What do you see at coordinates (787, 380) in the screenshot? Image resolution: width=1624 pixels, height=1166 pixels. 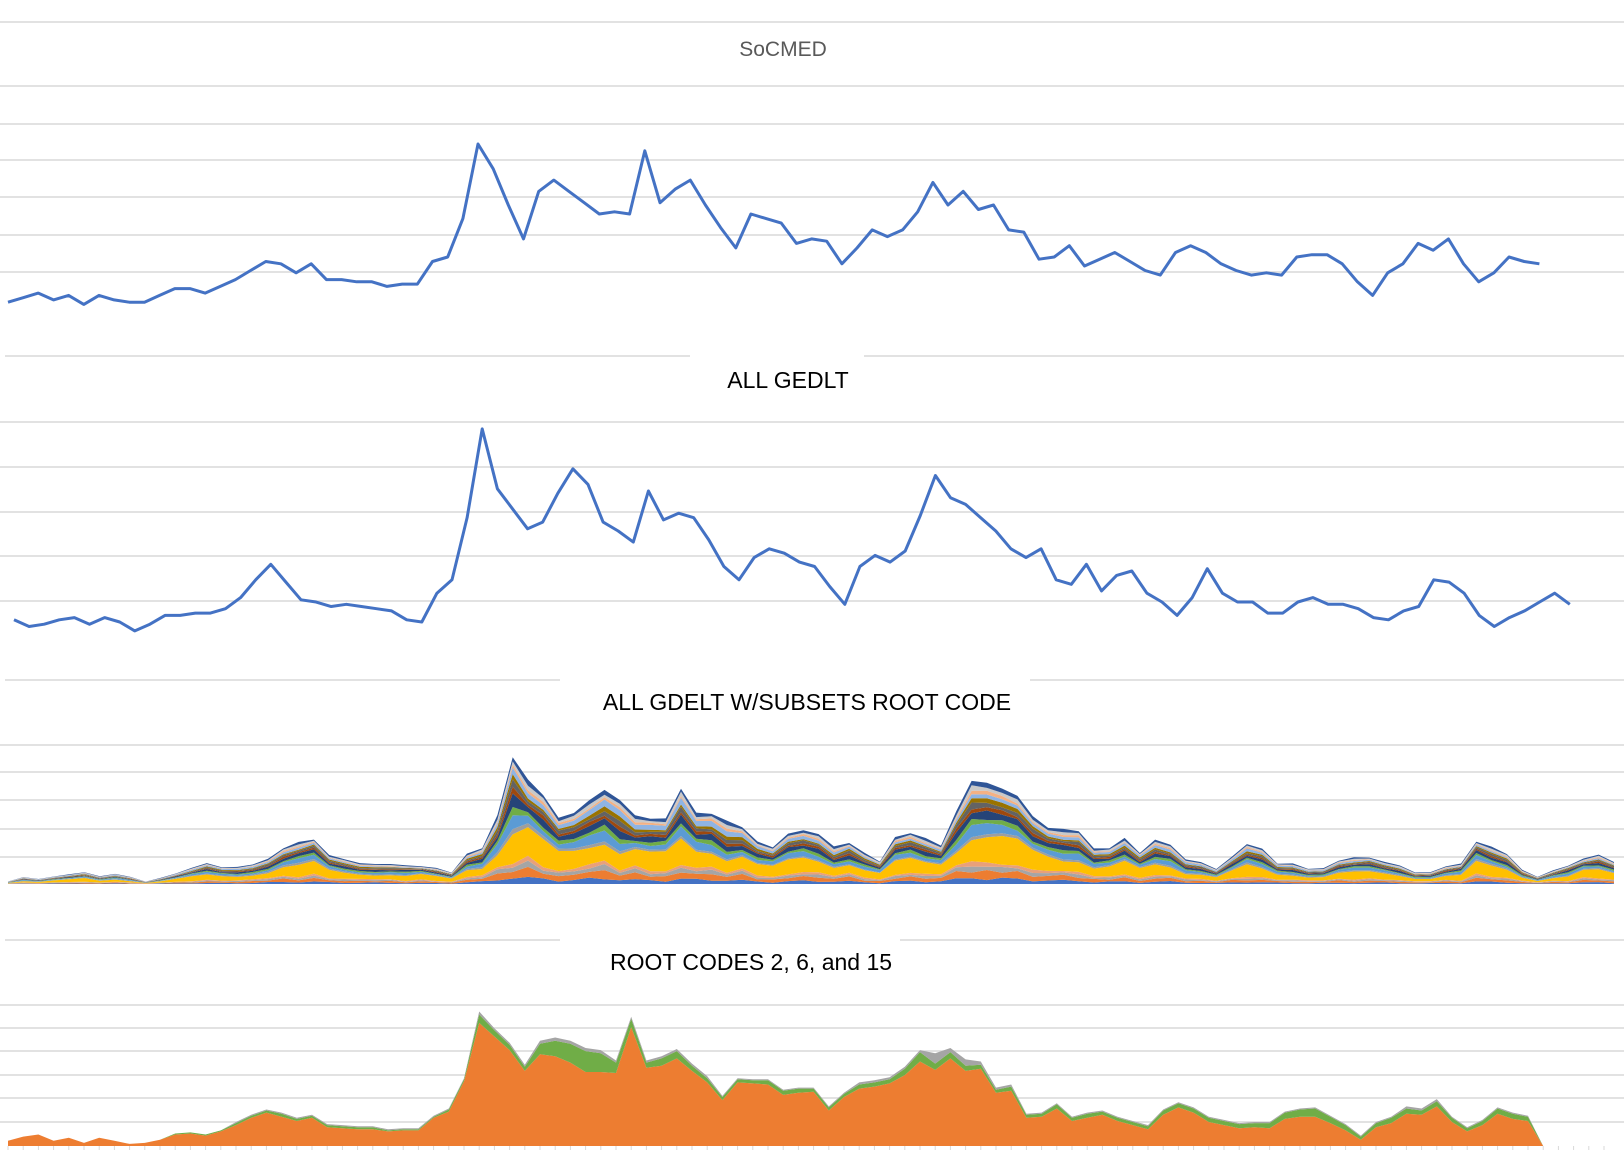 I see `chart-title: ALL GEDLT` at bounding box center [787, 380].